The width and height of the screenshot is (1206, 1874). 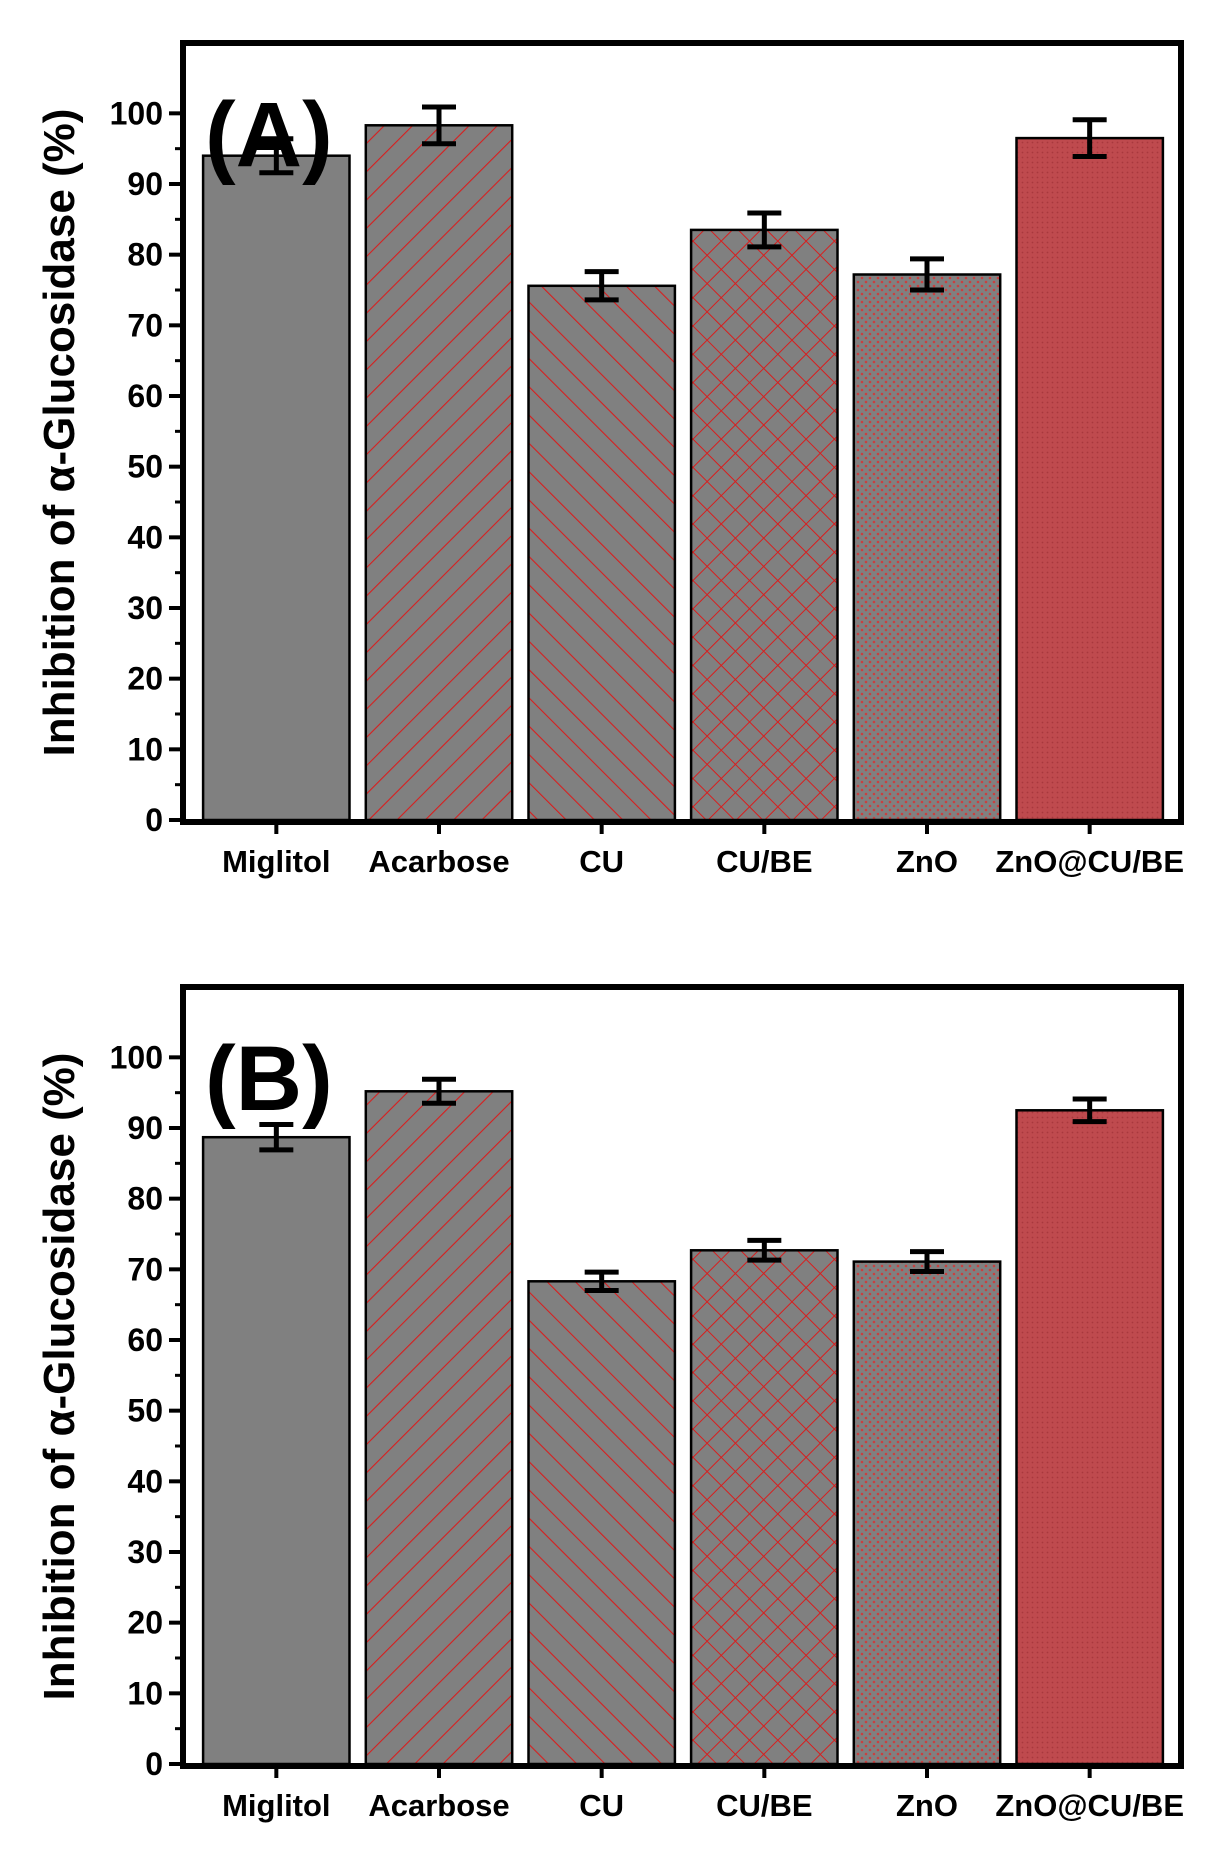 I want to click on panel-label: (B), so click(x=269, y=1079).